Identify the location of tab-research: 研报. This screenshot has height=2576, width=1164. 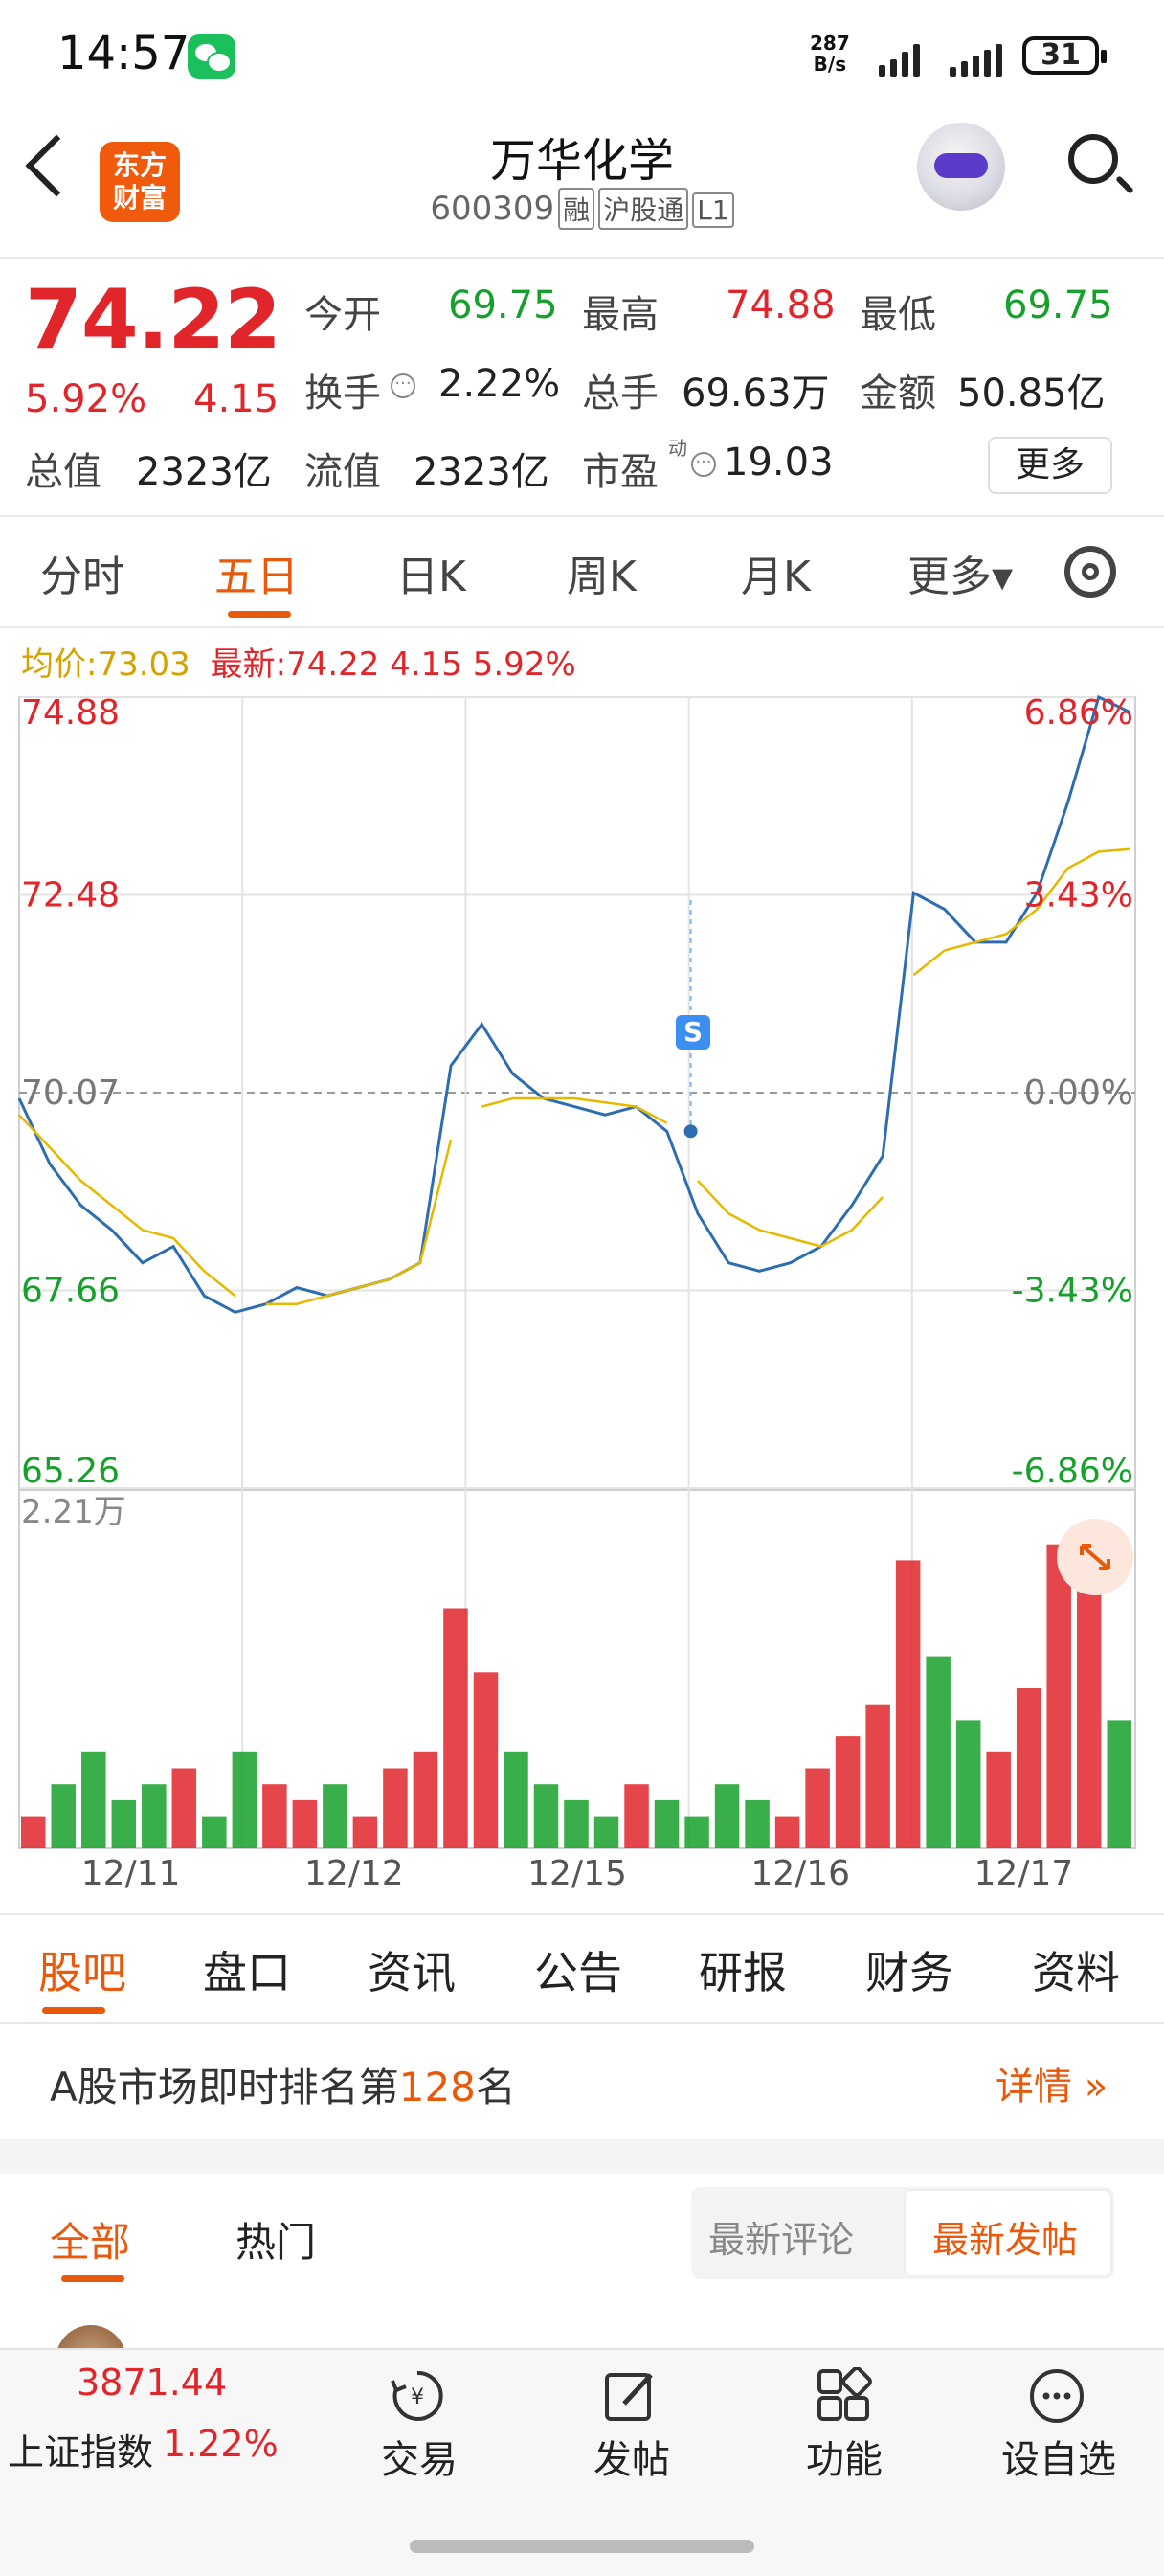
(743, 1973).